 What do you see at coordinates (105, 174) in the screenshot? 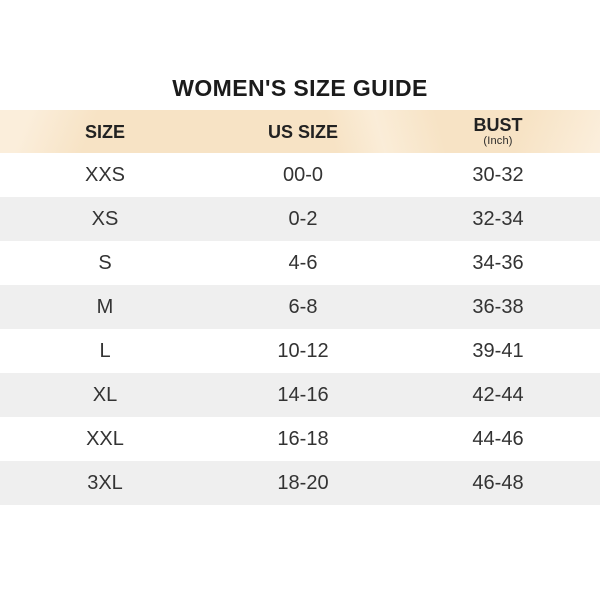
I see `size-cell: XXS` at bounding box center [105, 174].